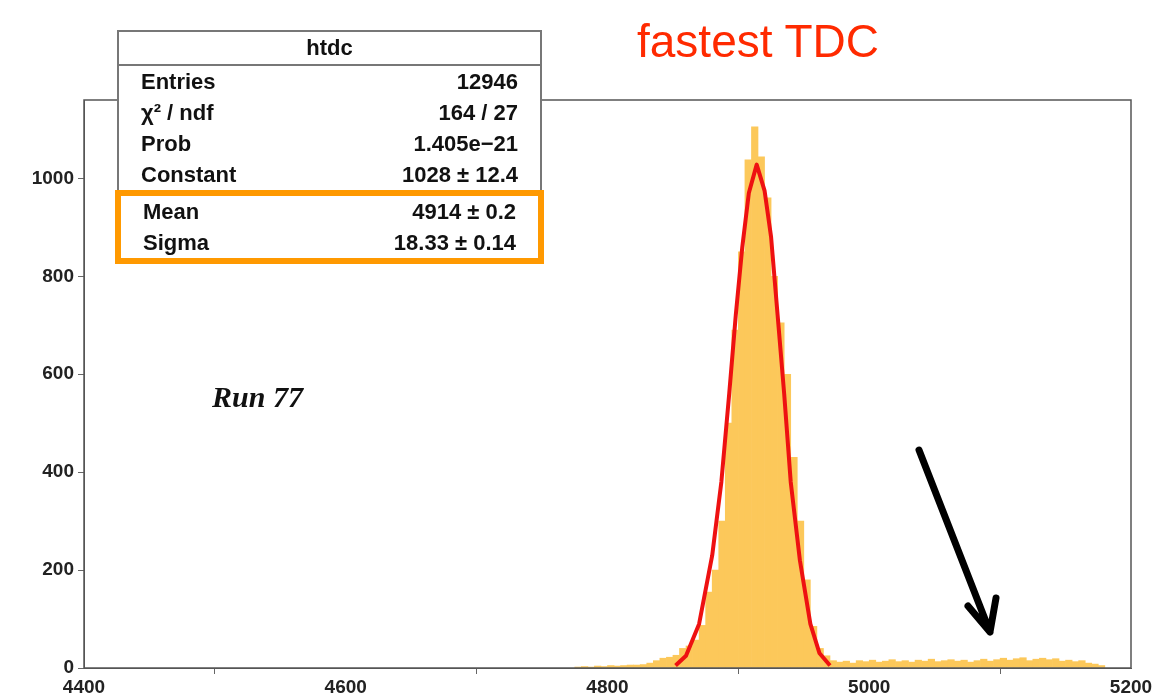  I want to click on x-tick-label: 4400, so click(84, 686).